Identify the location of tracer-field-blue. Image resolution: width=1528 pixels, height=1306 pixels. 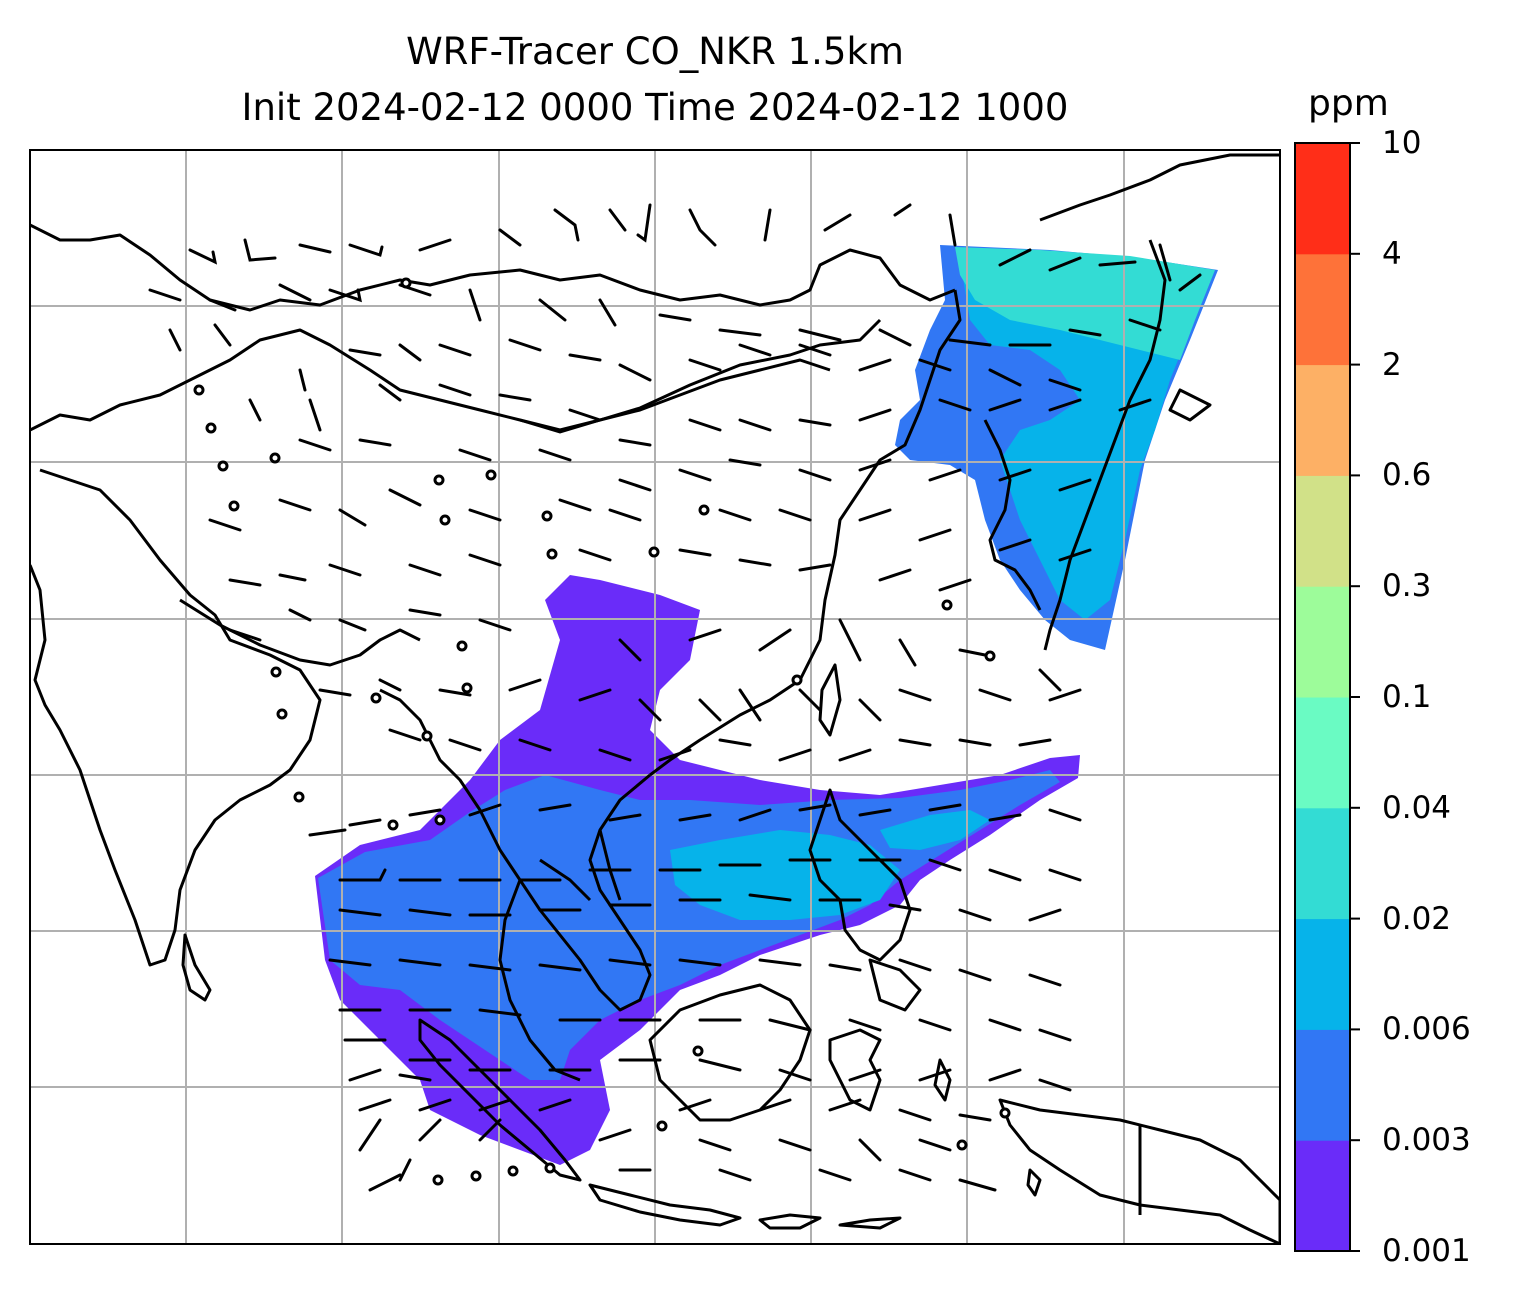
(689, 925).